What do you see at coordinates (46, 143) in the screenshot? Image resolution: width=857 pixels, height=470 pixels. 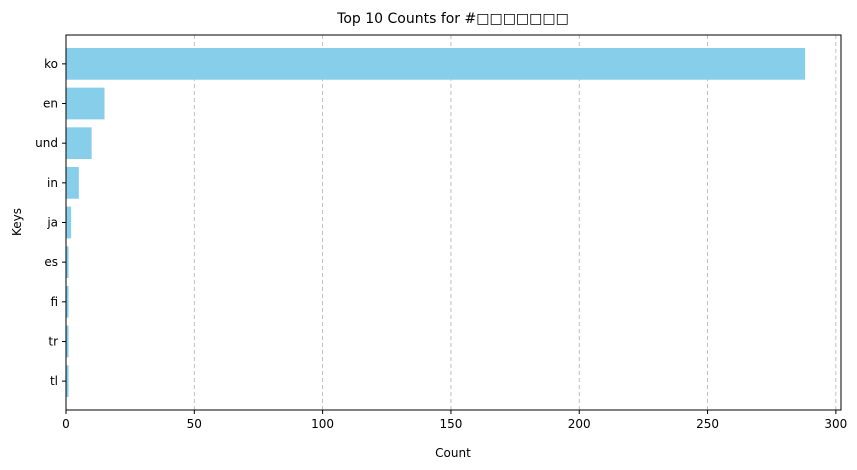 I see `y-tick-label: und` at bounding box center [46, 143].